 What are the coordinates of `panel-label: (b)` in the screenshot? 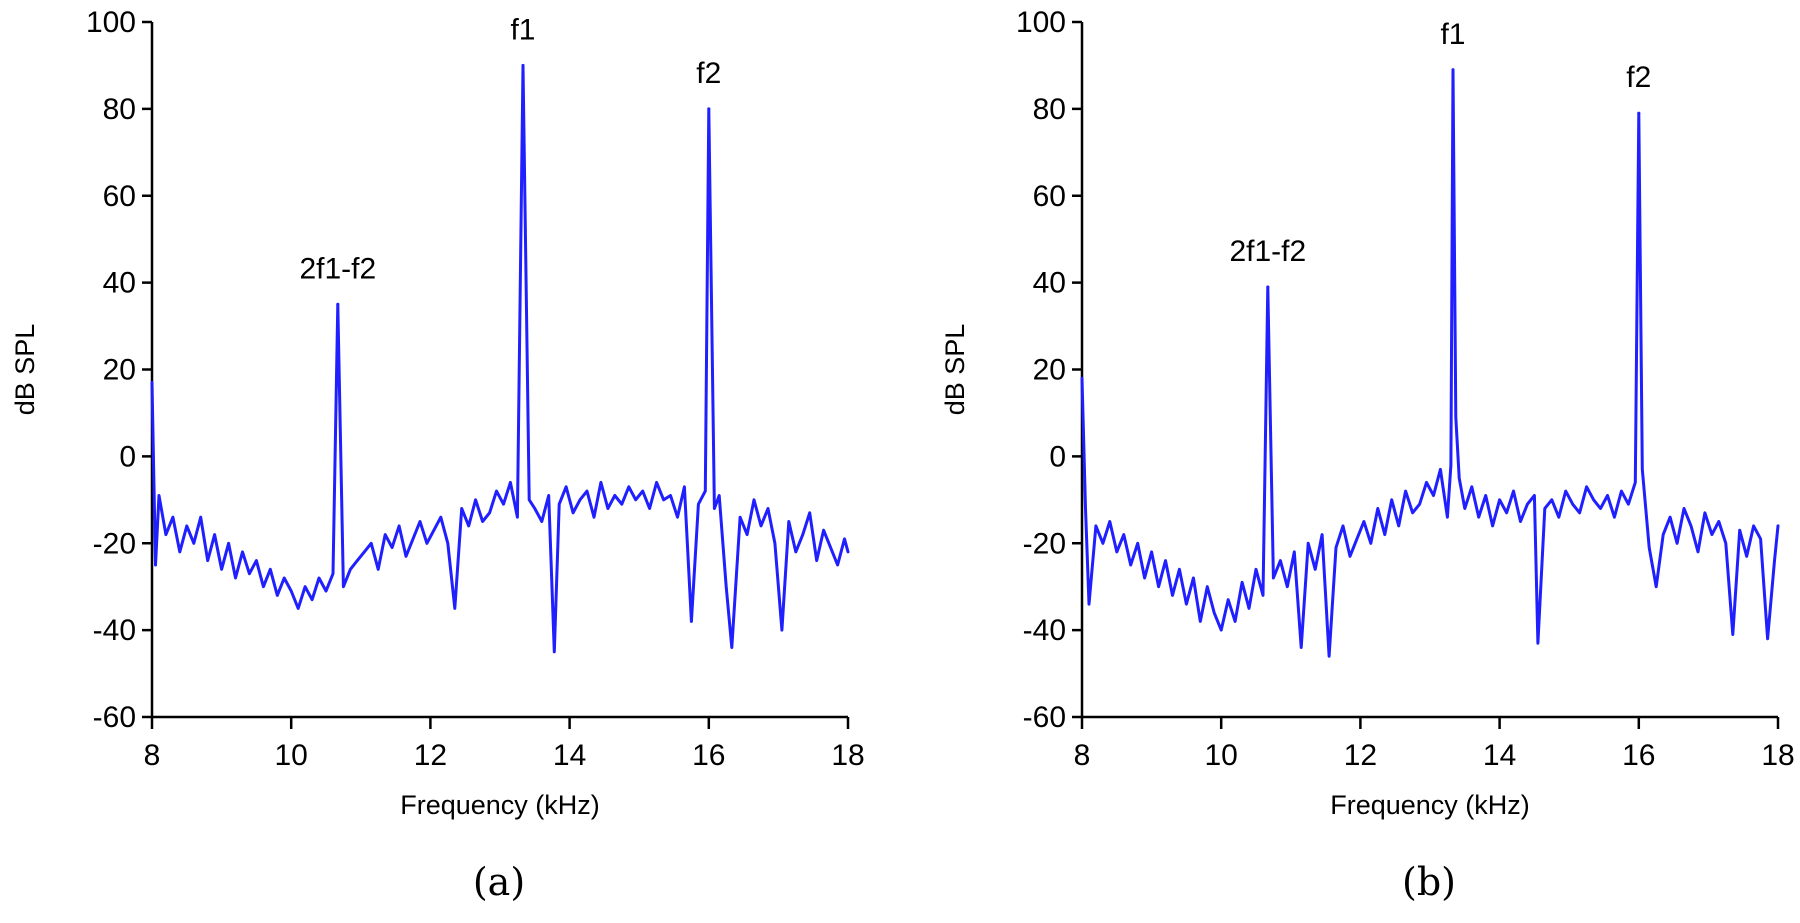 It's located at (1429, 882).